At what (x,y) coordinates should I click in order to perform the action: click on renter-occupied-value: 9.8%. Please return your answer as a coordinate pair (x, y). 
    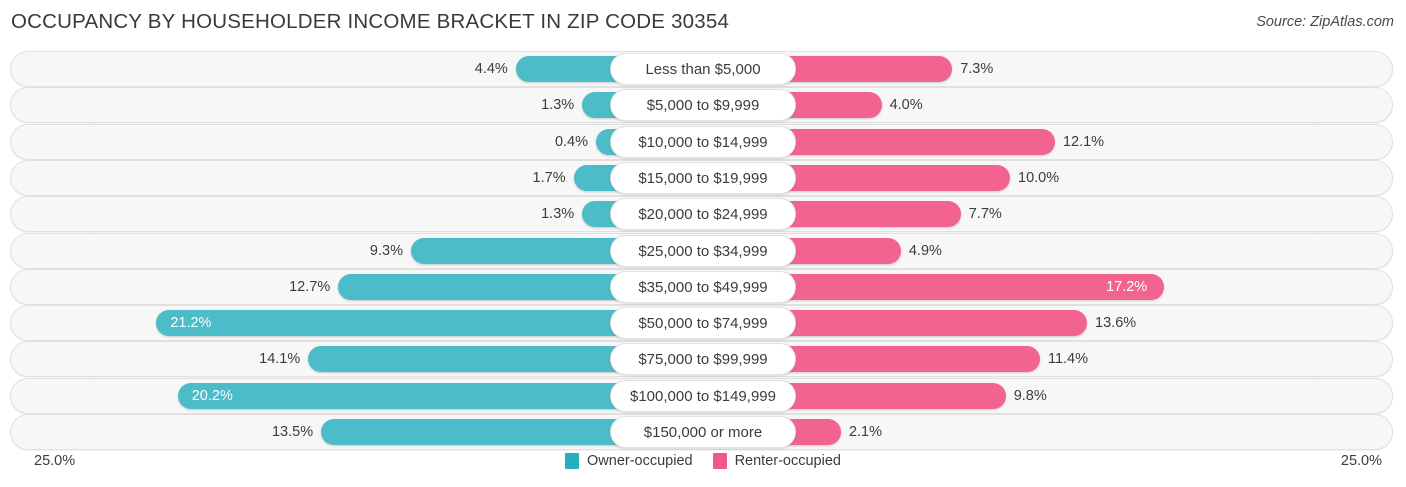
    Looking at the image, I should click on (1030, 395).